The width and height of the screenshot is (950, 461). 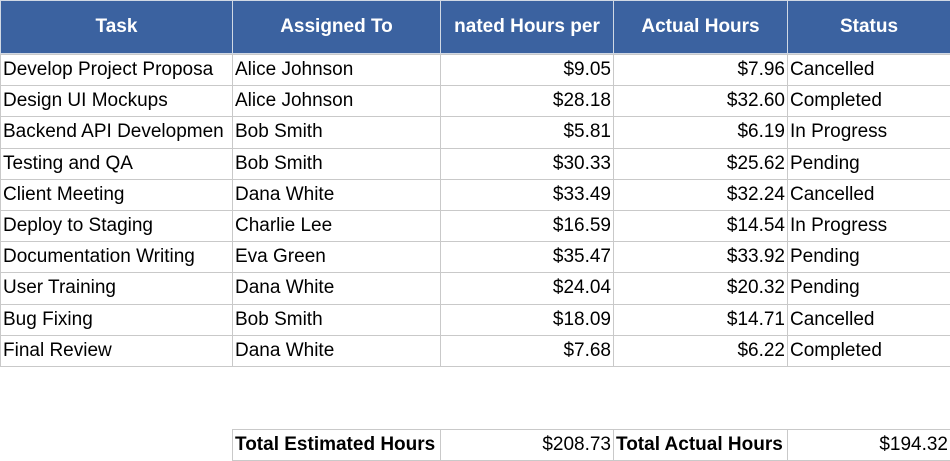 I want to click on table-cell: Deploy to Staging, so click(x=116, y=226).